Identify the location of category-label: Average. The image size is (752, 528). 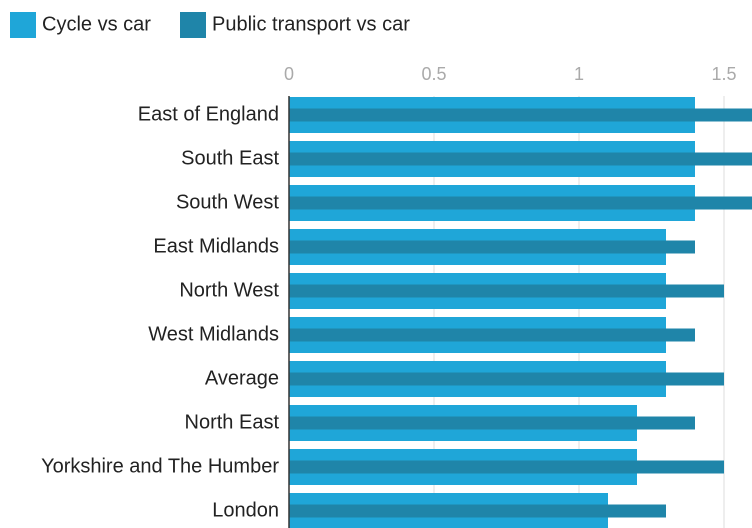
(242, 378).